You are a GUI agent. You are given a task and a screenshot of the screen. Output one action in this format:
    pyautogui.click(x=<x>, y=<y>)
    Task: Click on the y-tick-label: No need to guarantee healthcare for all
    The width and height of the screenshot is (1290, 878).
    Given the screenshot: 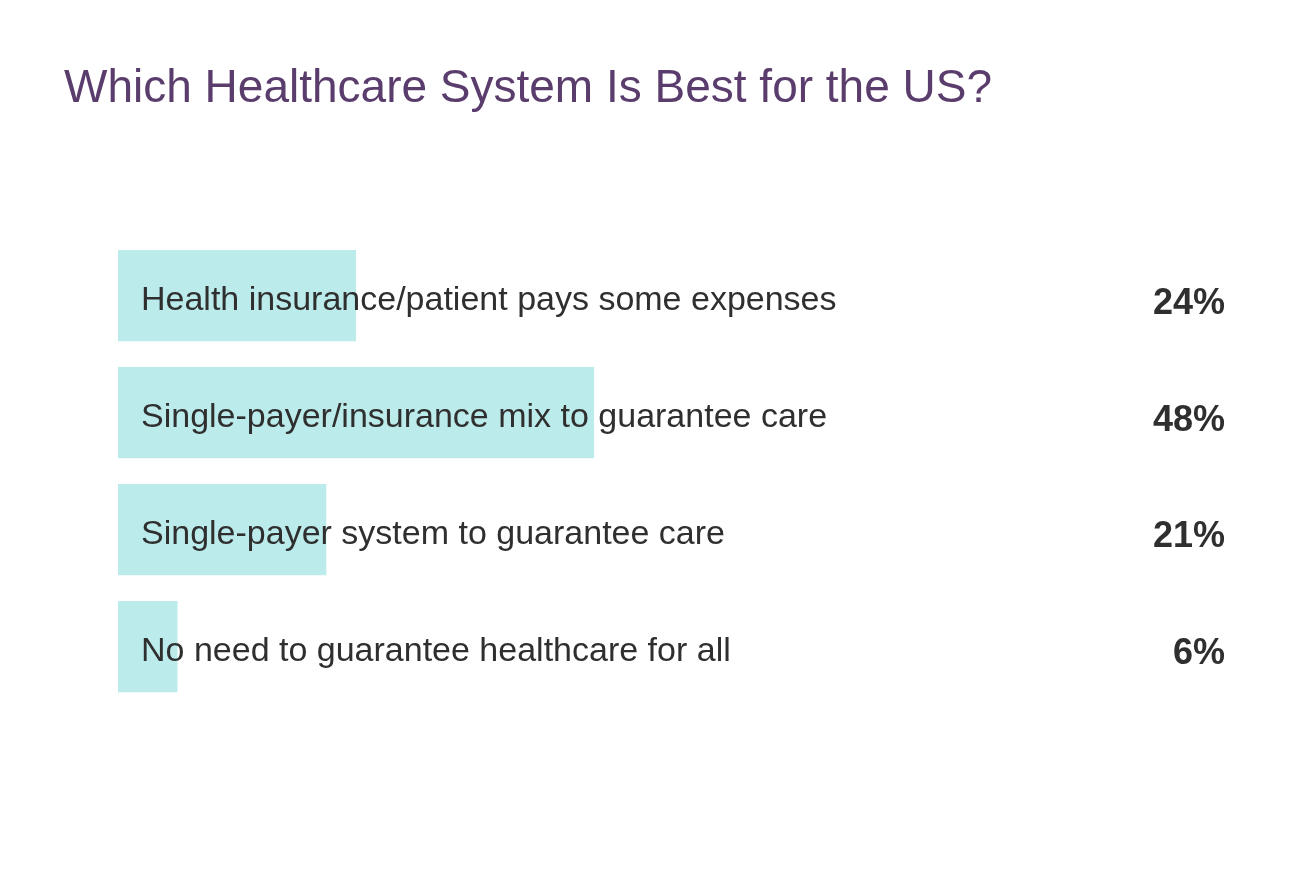 What is the action you would take?
    pyautogui.click(x=436, y=648)
    